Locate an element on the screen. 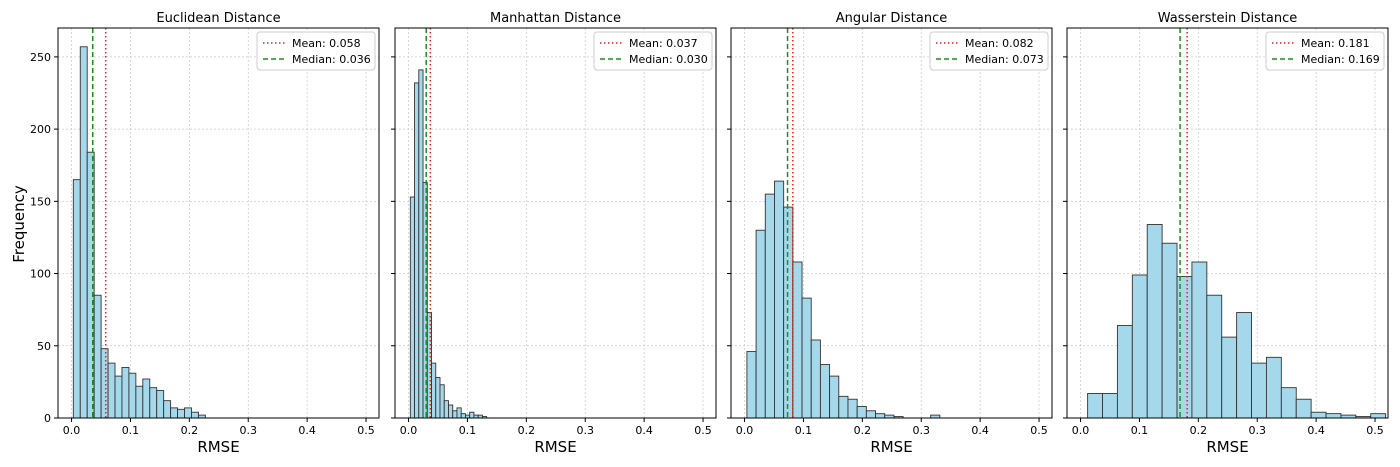 The image size is (1400, 467). panel-title: Wasserstein Distance is located at coordinates (1228, 18).